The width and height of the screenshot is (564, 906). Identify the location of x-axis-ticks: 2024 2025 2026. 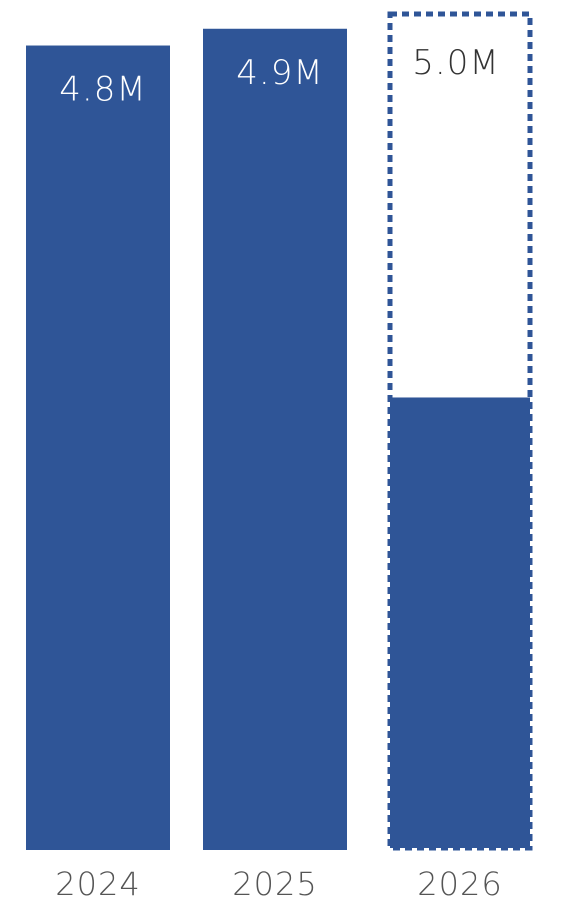
(278, 884).